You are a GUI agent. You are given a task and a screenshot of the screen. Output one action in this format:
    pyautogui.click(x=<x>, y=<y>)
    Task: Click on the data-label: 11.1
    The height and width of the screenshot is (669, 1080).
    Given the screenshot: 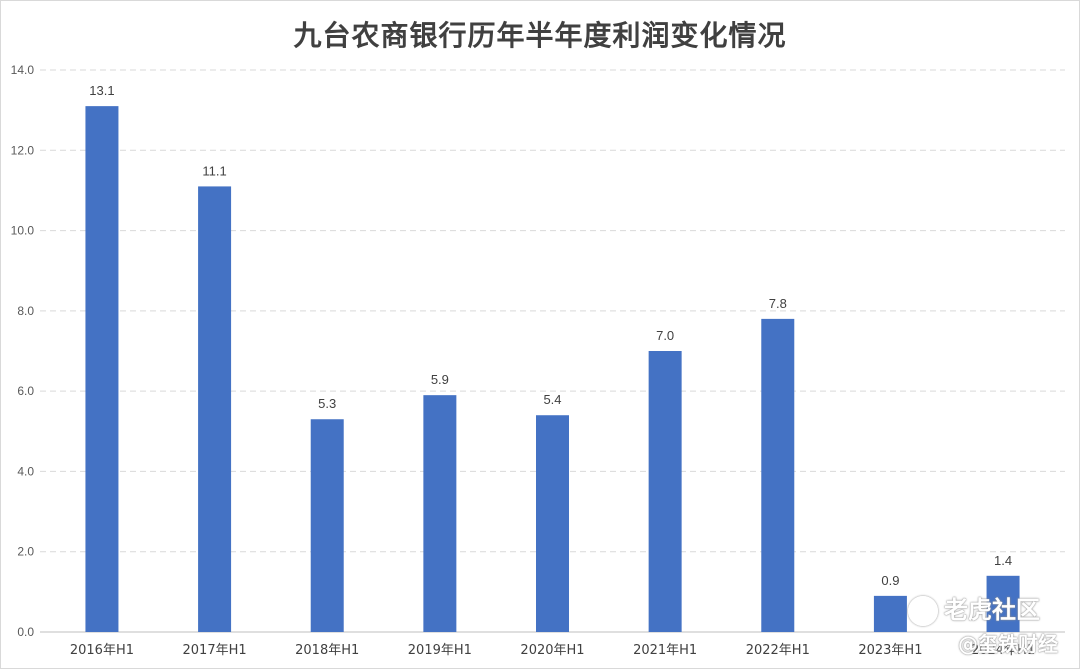 What is the action you would take?
    pyautogui.click(x=214, y=170)
    